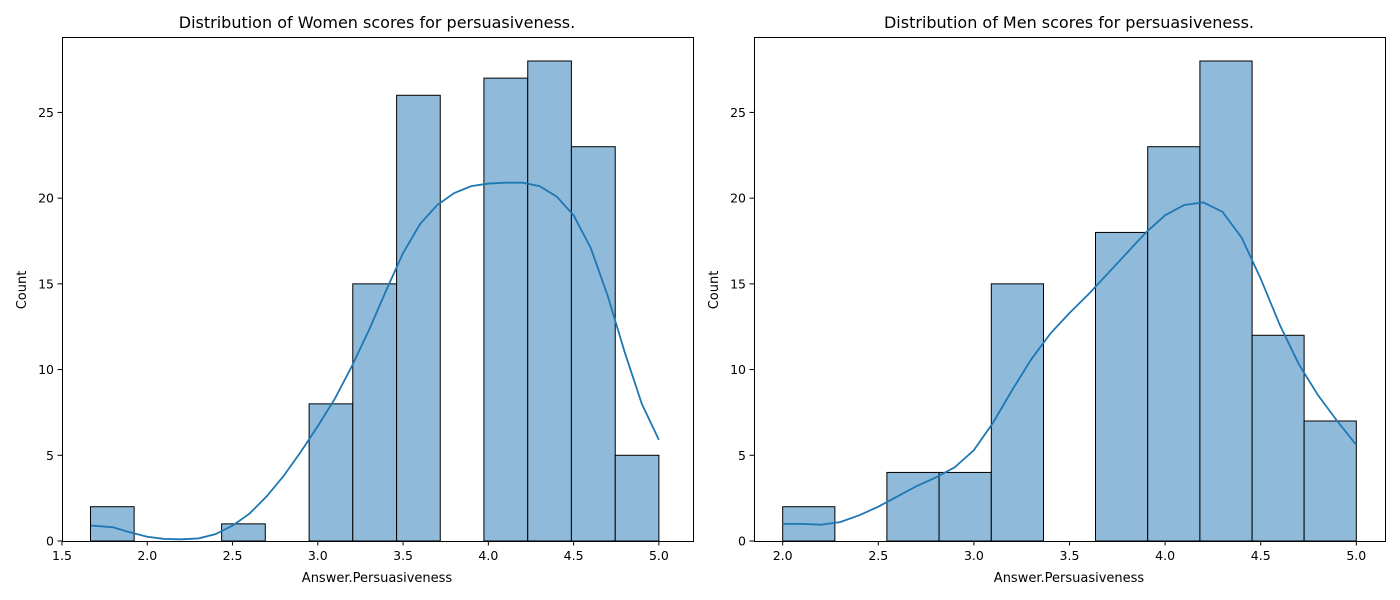  Describe the element at coordinates (974, 555) in the screenshot. I see `men-x-tick-label: 3.0` at that location.